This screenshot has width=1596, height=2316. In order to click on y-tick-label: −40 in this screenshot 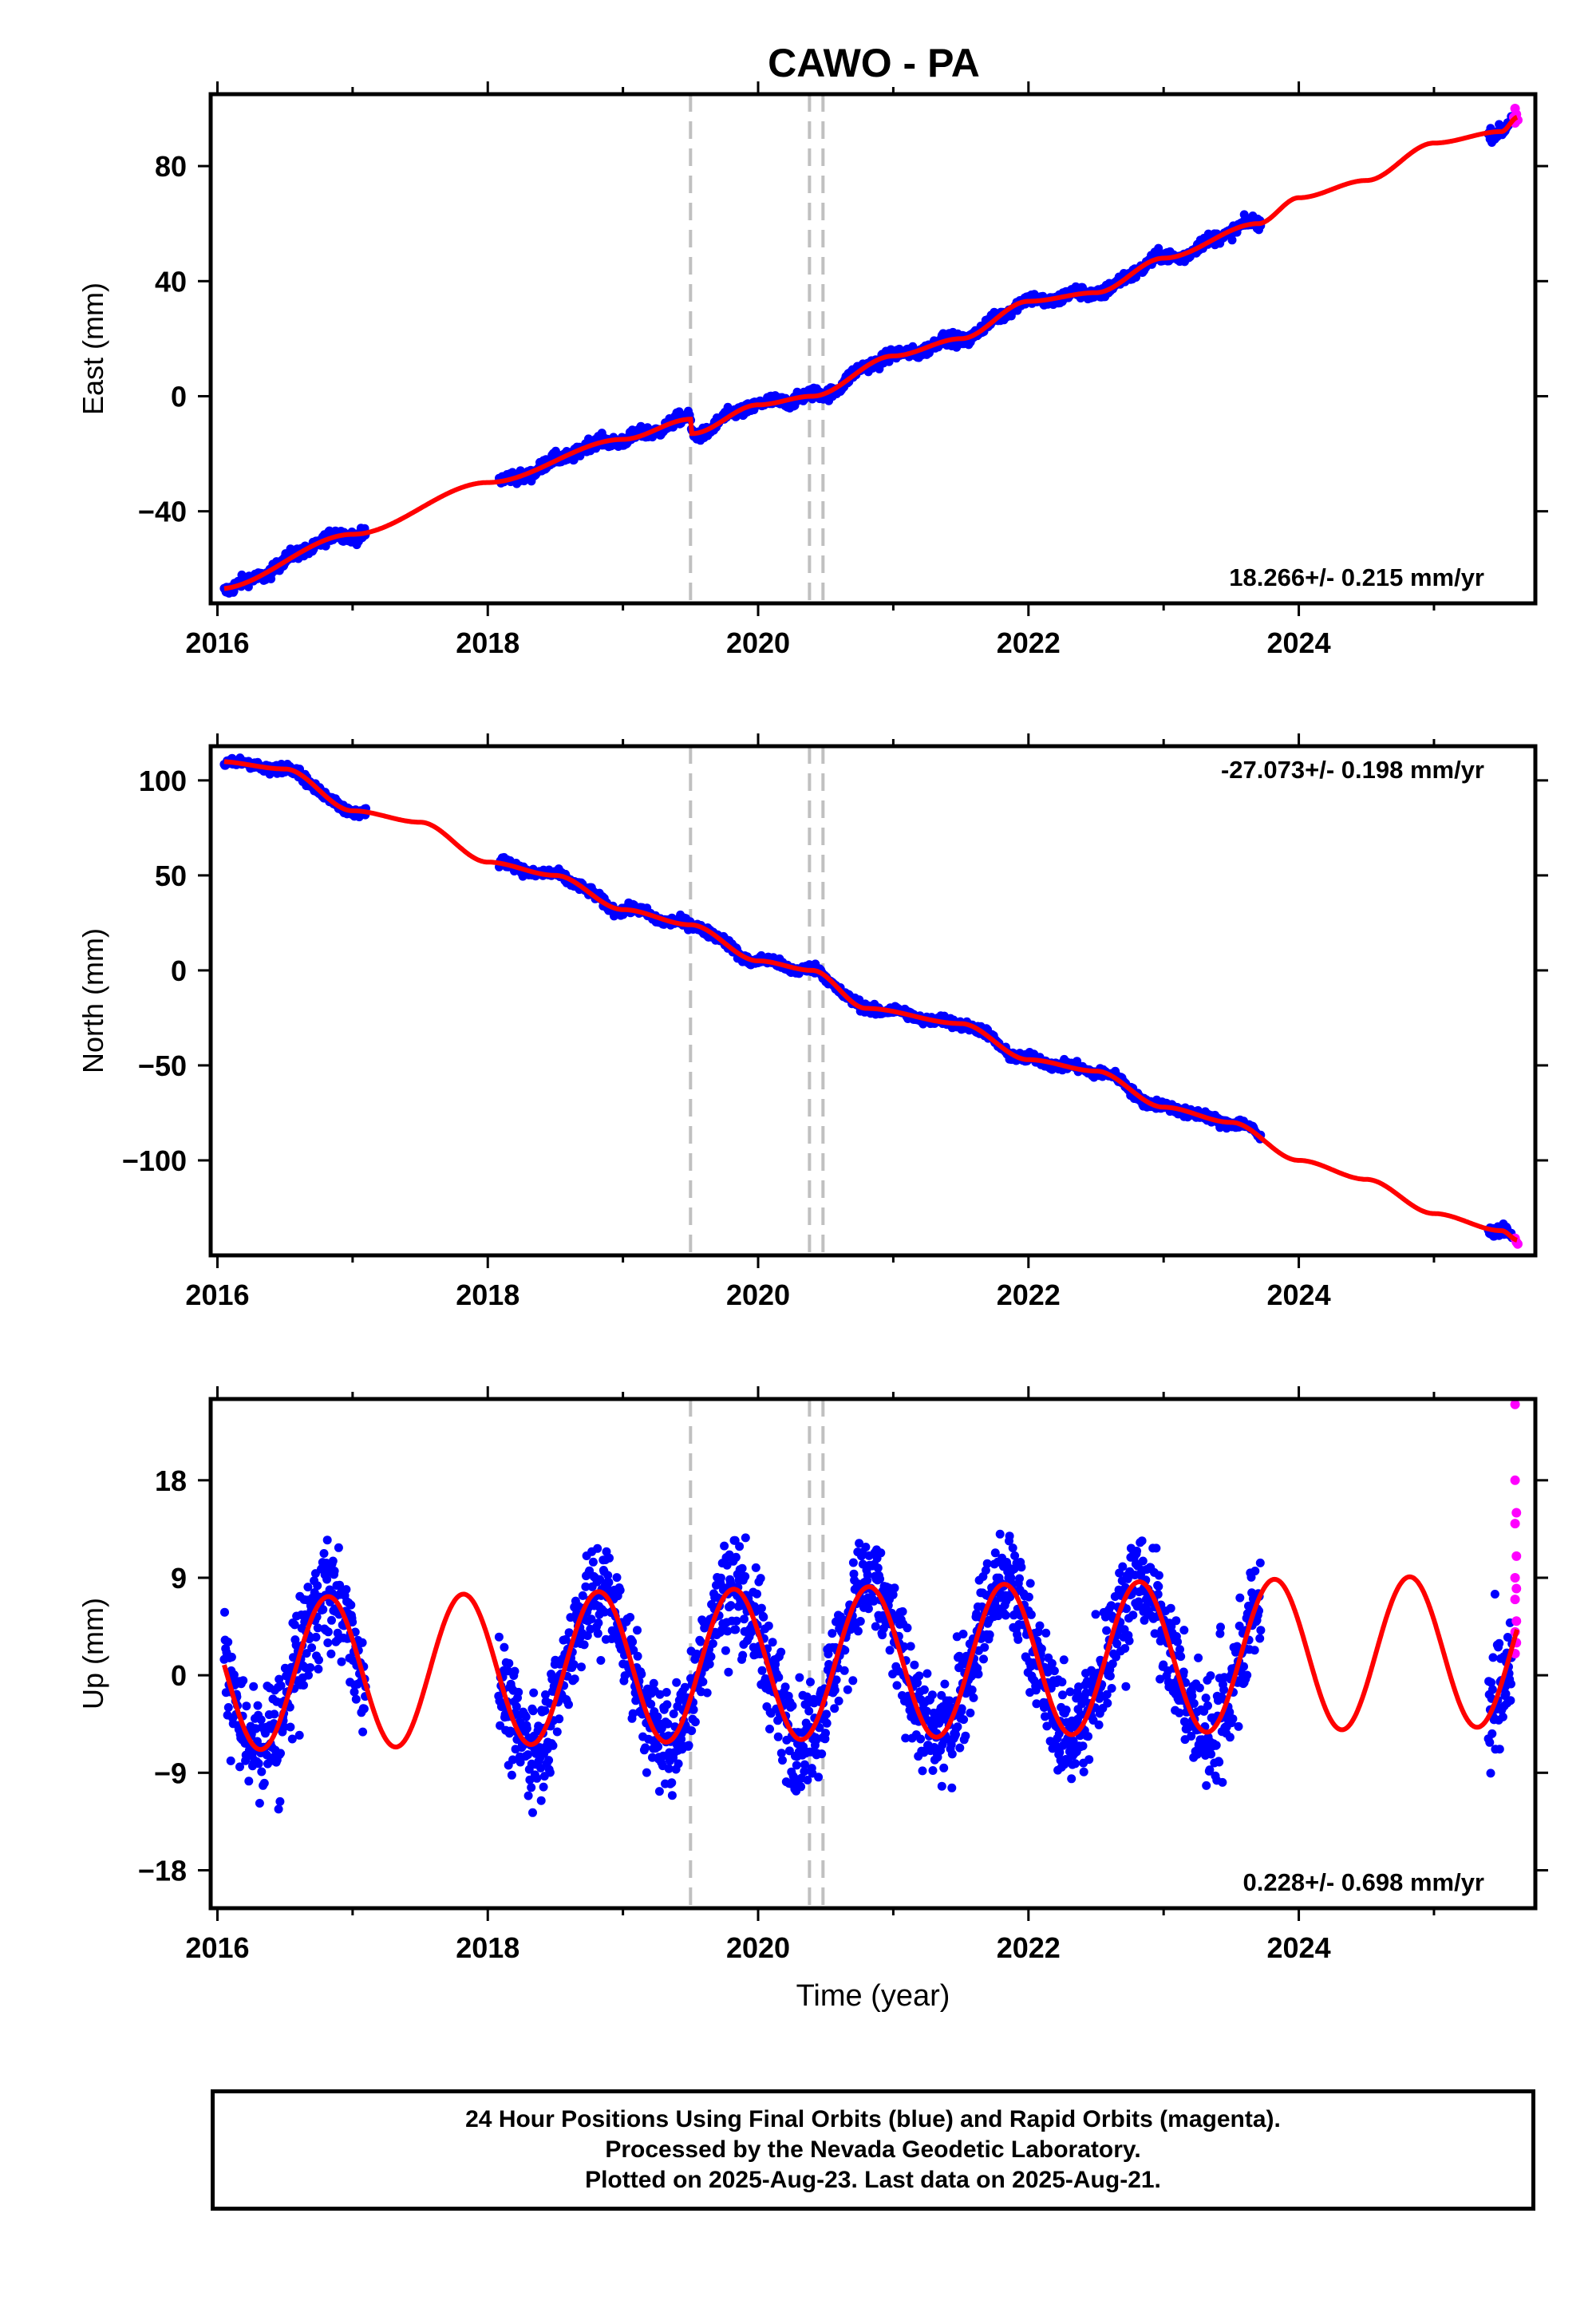, I will do `click(162, 512)`.